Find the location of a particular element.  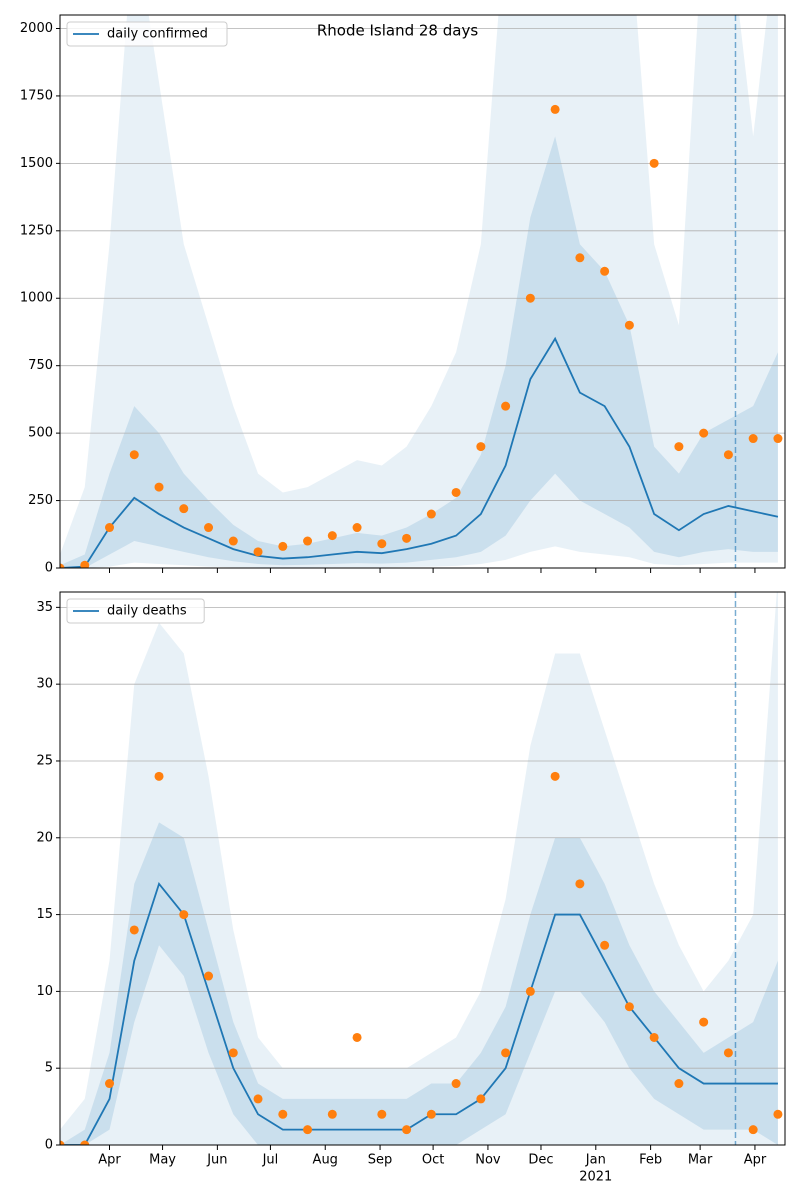

y-tick-label: 15 is located at coordinates (44, 914).